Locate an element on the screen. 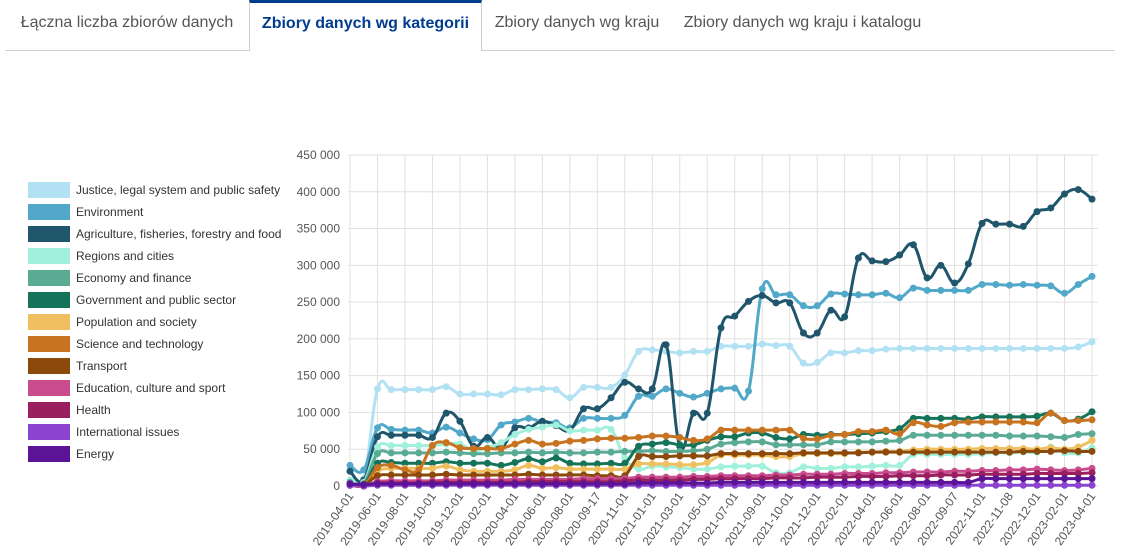  legend-item: Justice, legal system and public safety is located at coordinates (154, 190).